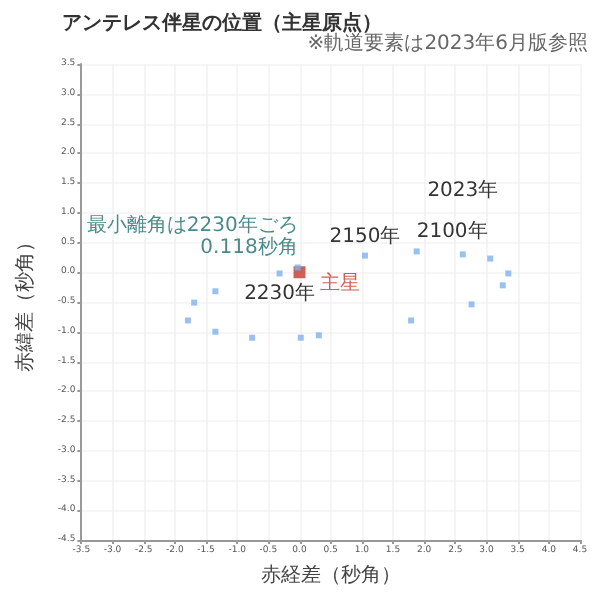  What do you see at coordinates (365, 235) in the screenshot?
I see `annotation: 2150年` at bounding box center [365, 235].